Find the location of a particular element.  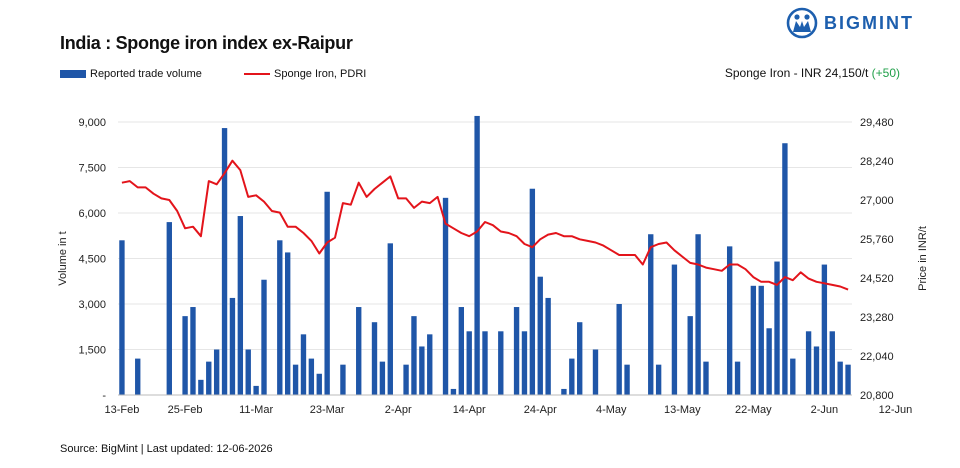

x-tick-label: 13-May is located at coordinates (682, 410).